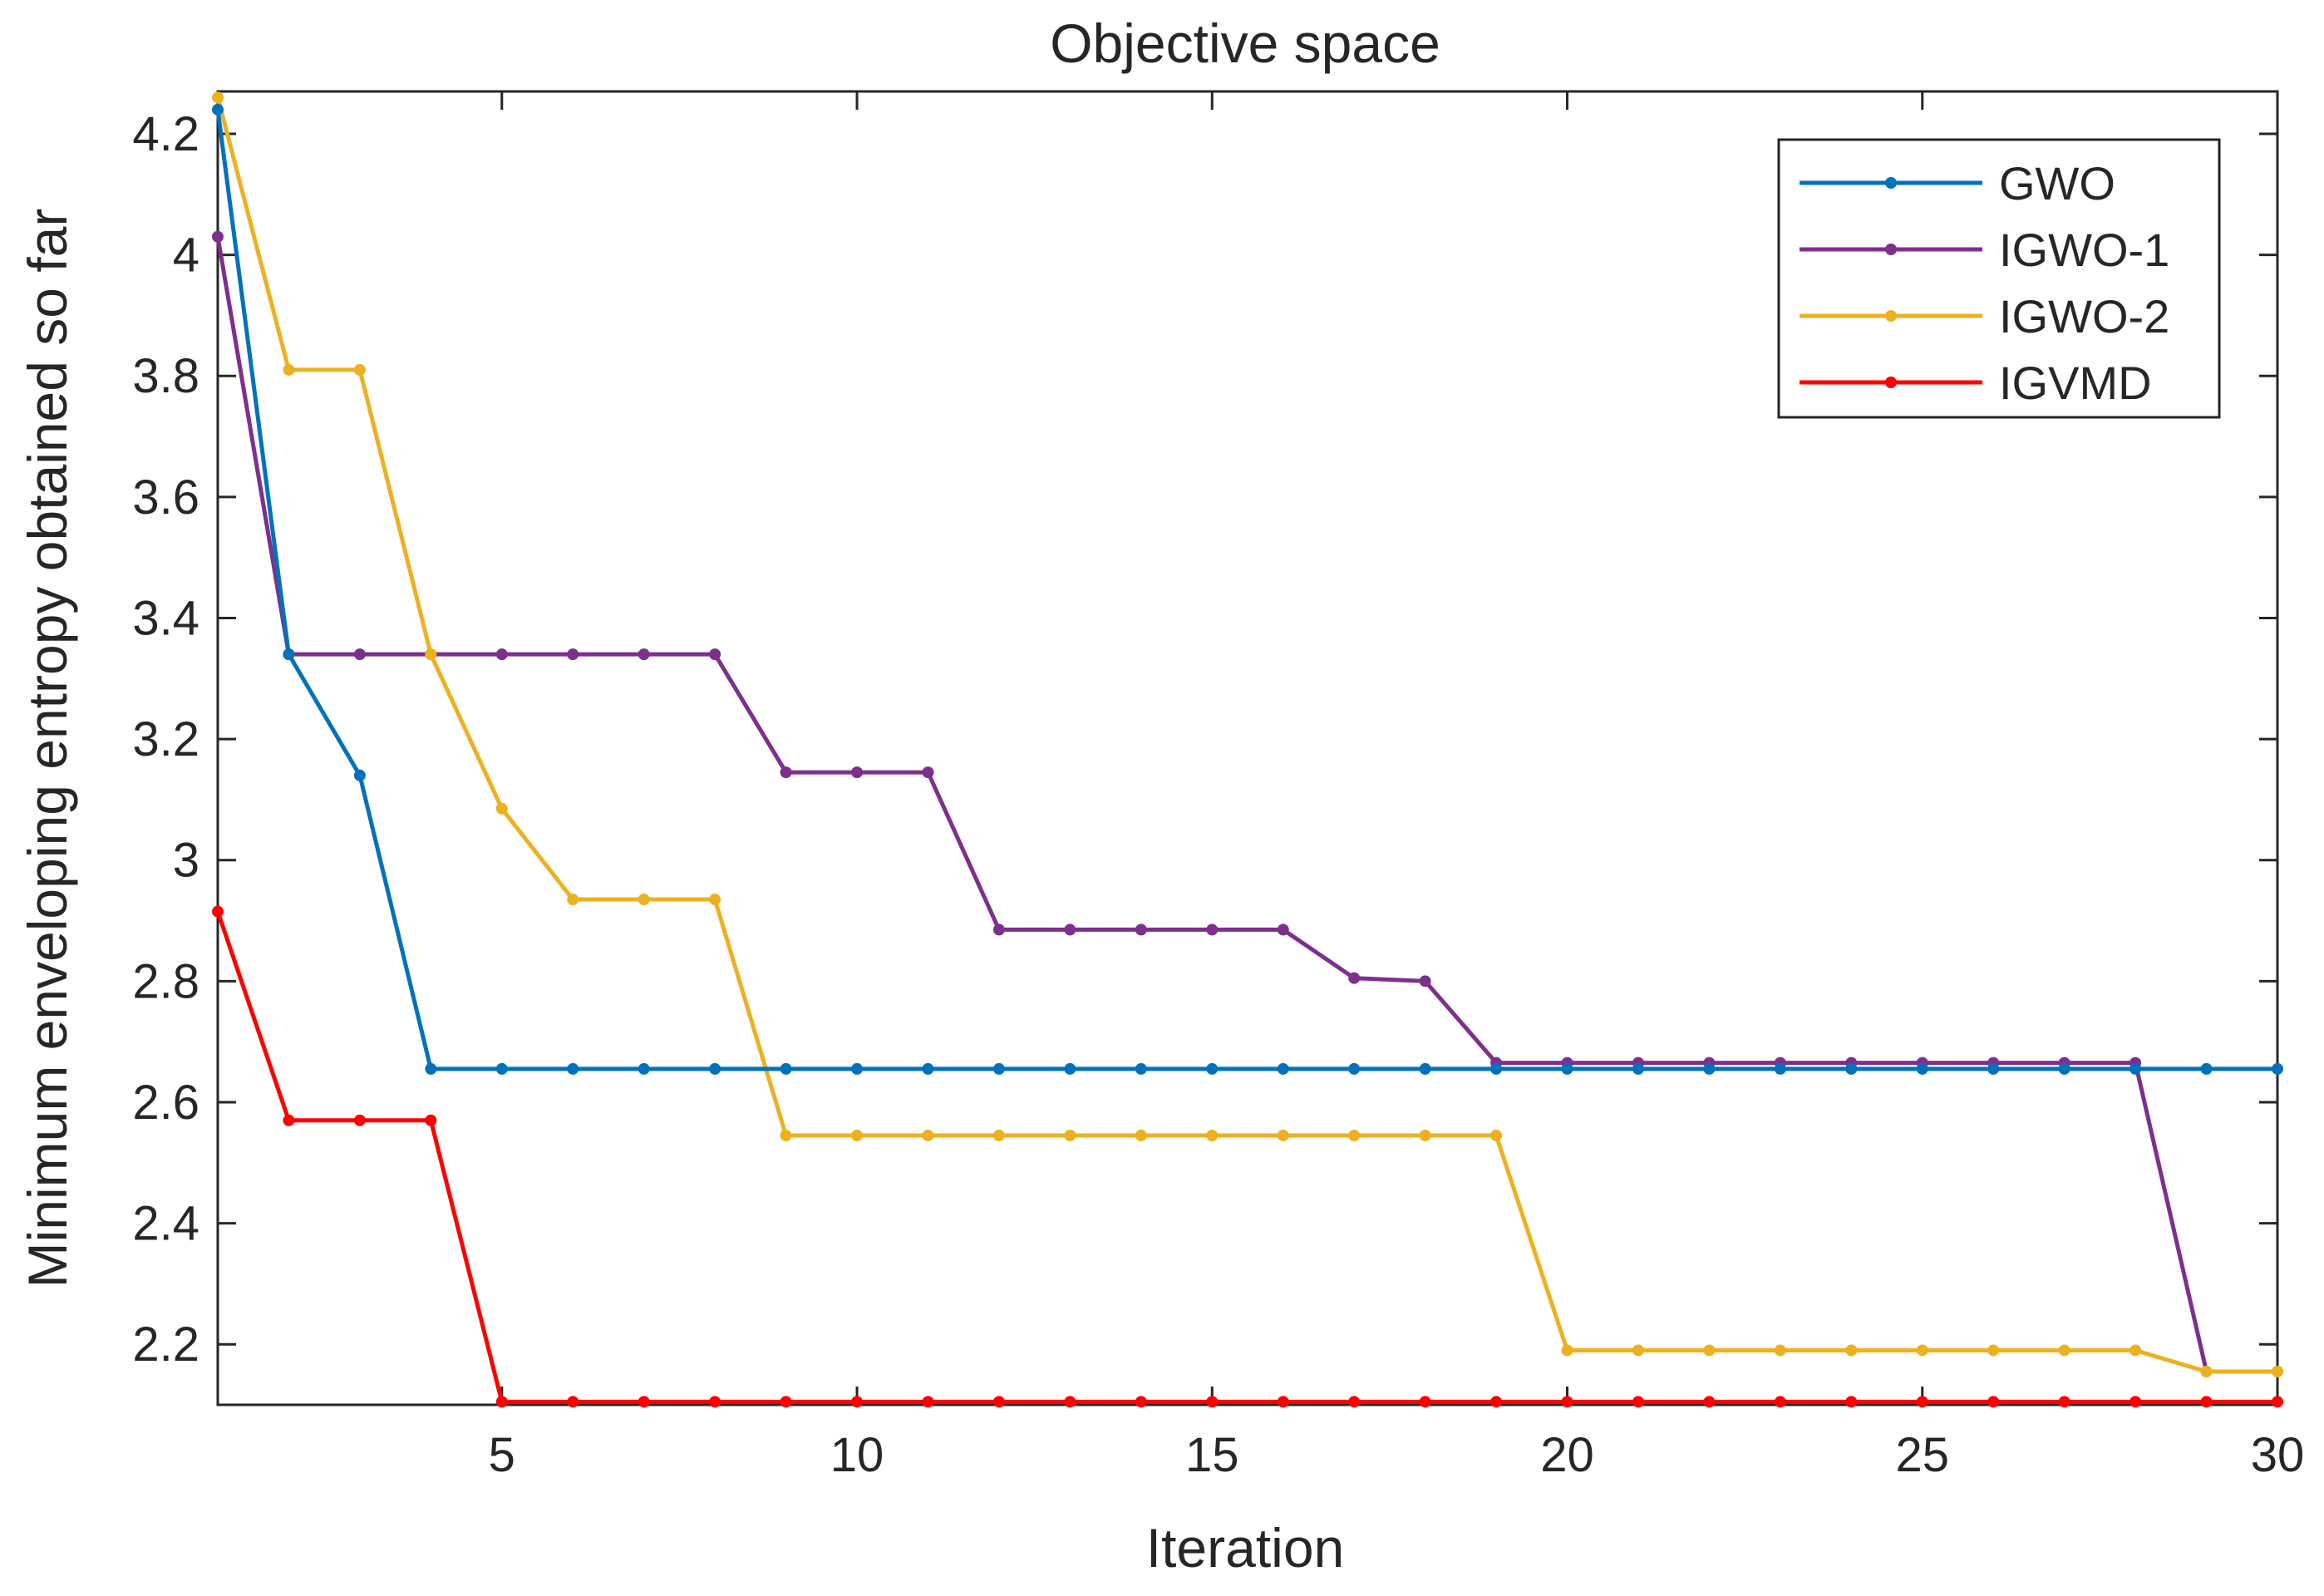  What do you see at coordinates (165, 739) in the screenshot?
I see `y-tick-label: 3.2` at bounding box center [165, 739].